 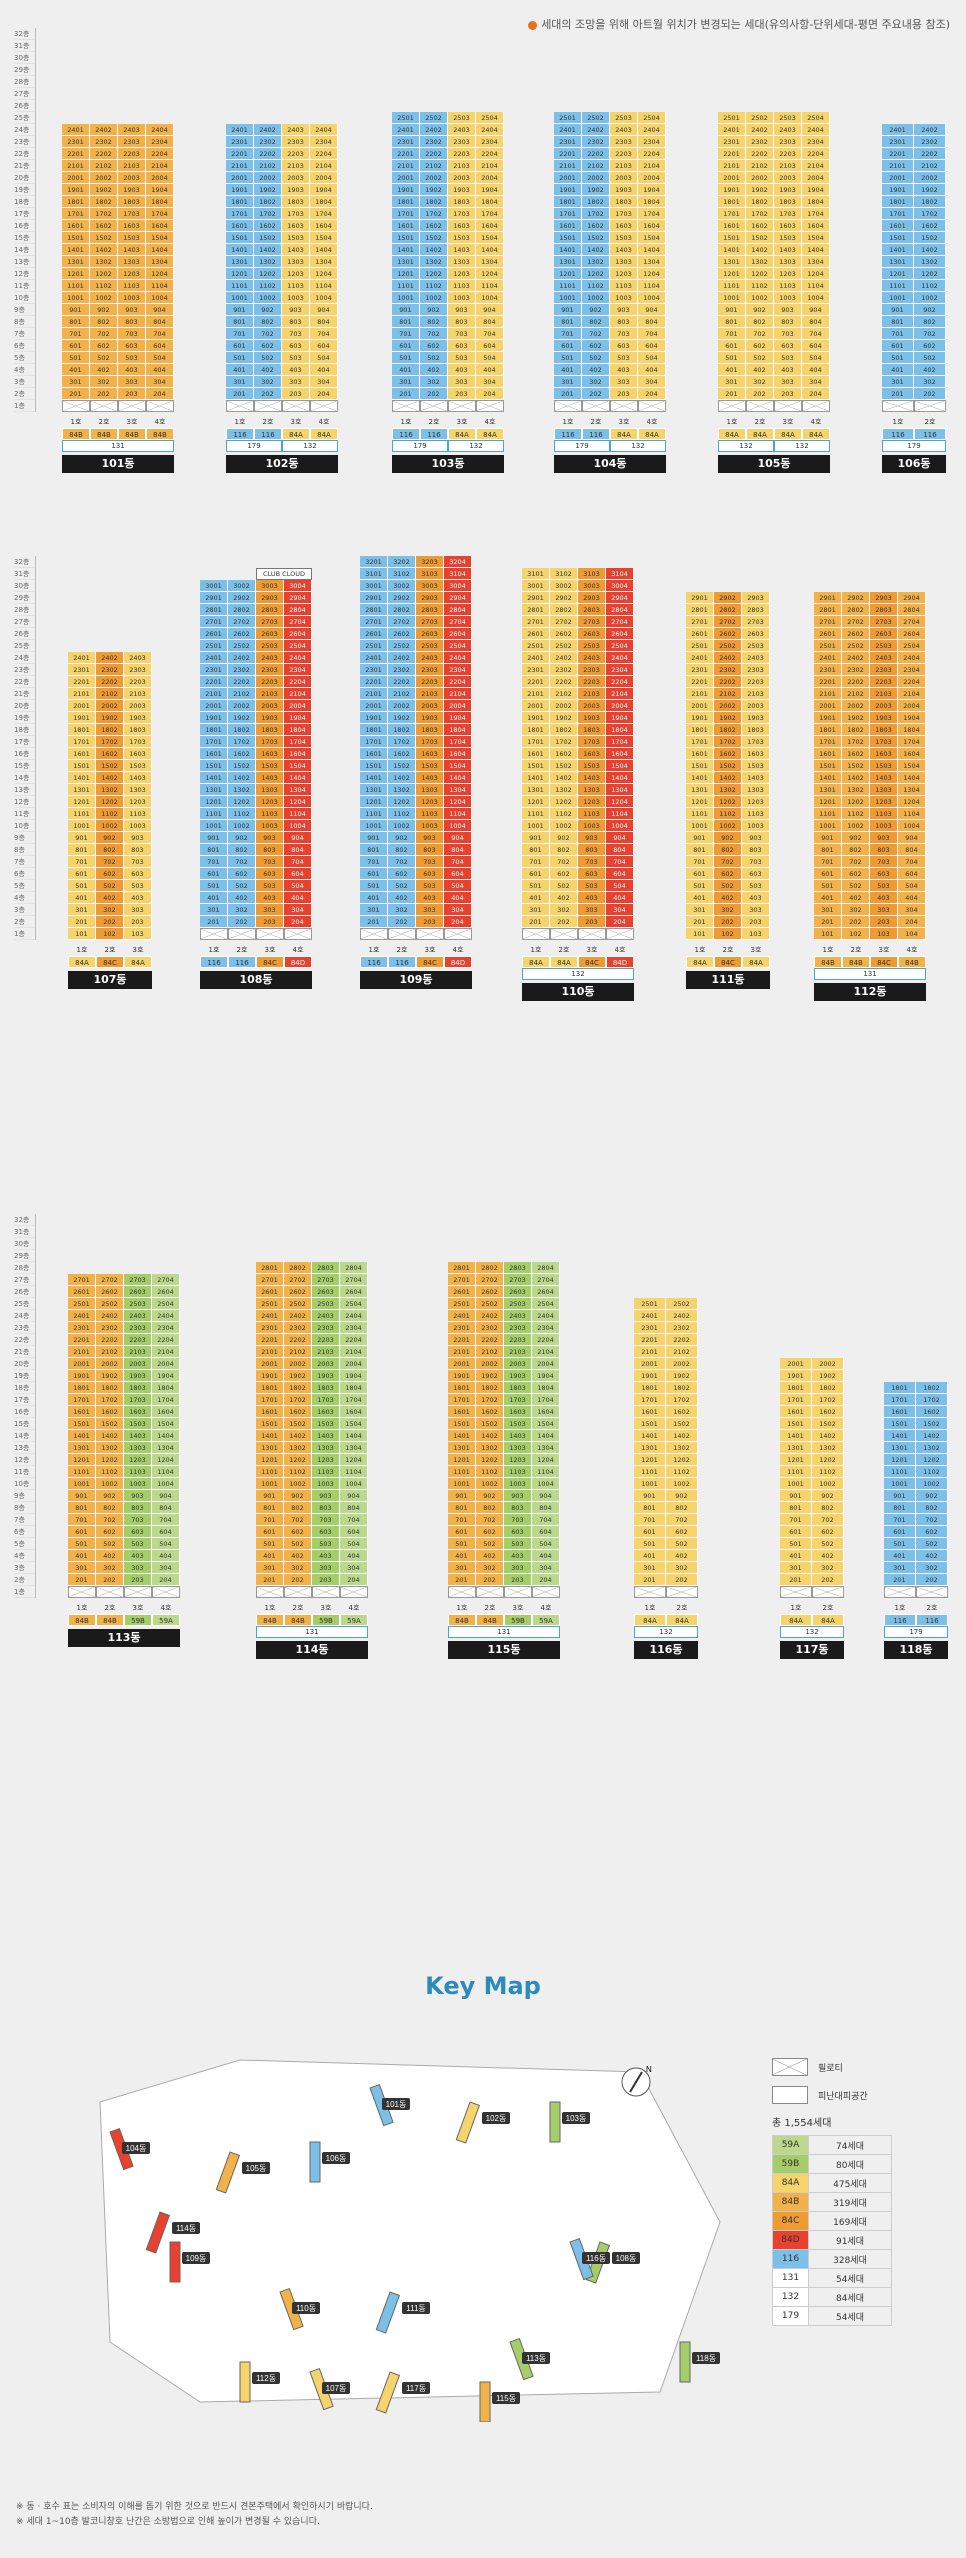 What do you see at coordinates (898, 190) in the screenshot?
I see `unit-cell: 1901` at bounding box center [898, 190].